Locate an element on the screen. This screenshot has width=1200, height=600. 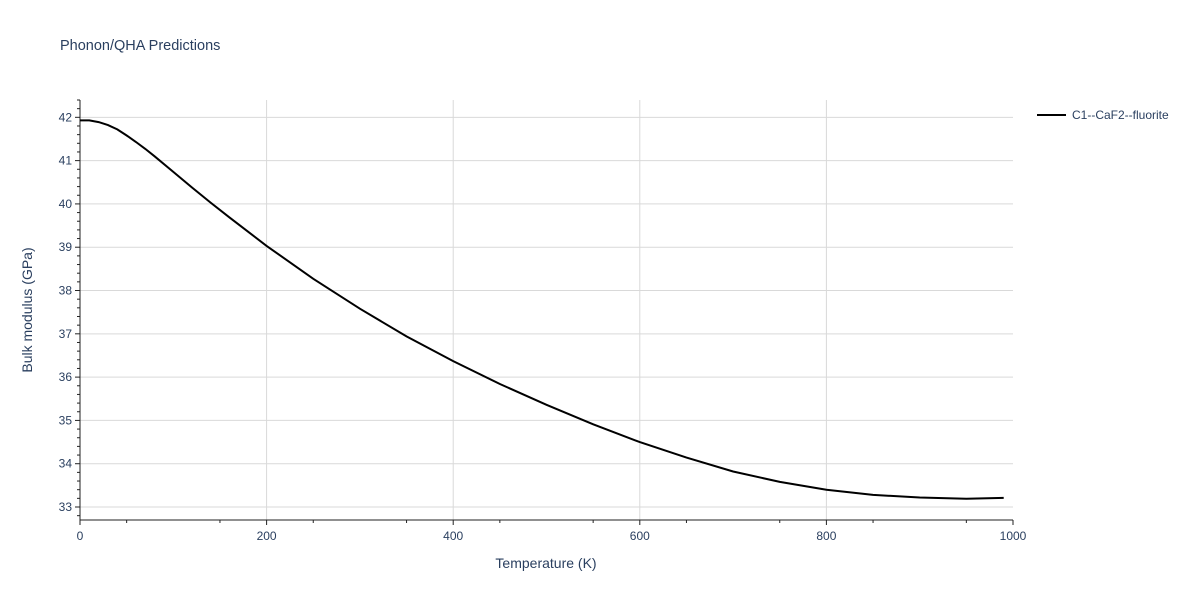
legend-label: C1--CaF2--fluorite is located at coordinates (1120, 115).